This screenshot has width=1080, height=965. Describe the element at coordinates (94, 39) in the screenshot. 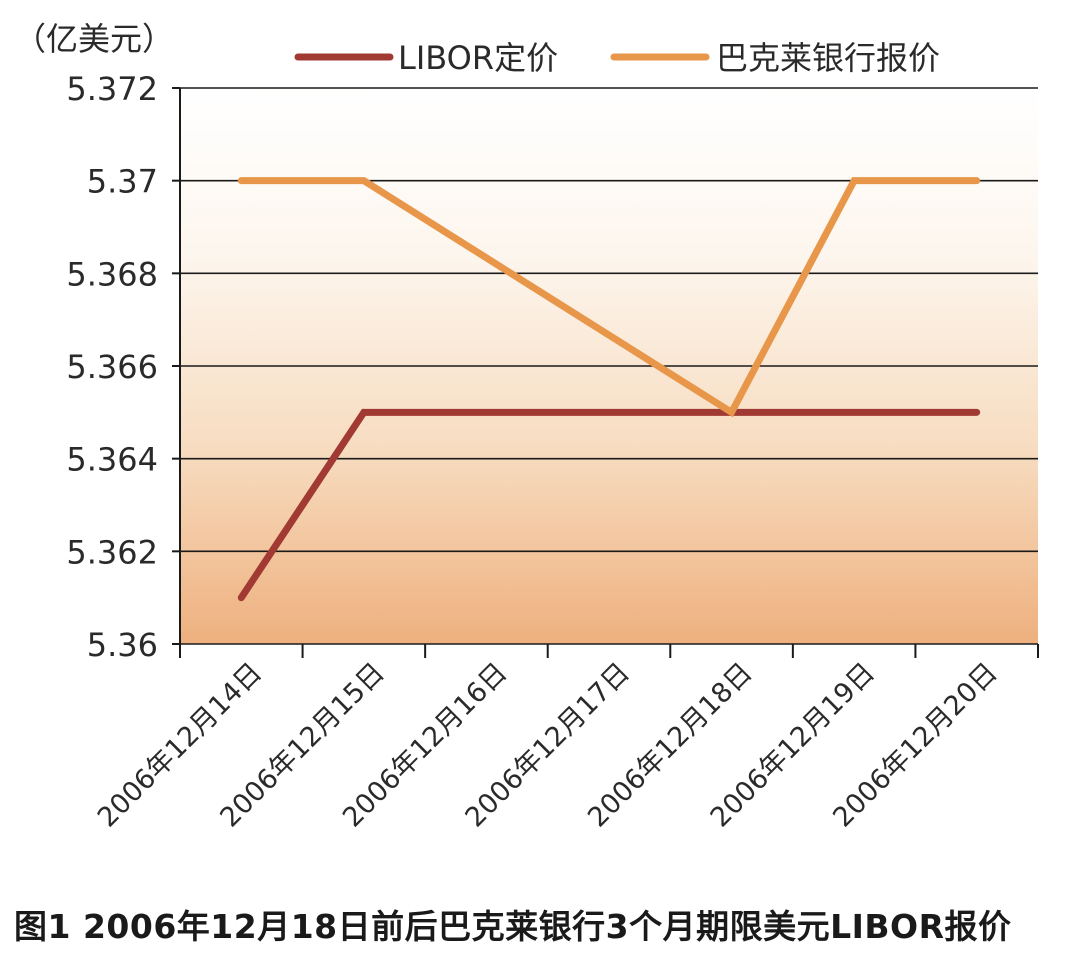

I see `y-axis-label: （亿美元）` at that location.